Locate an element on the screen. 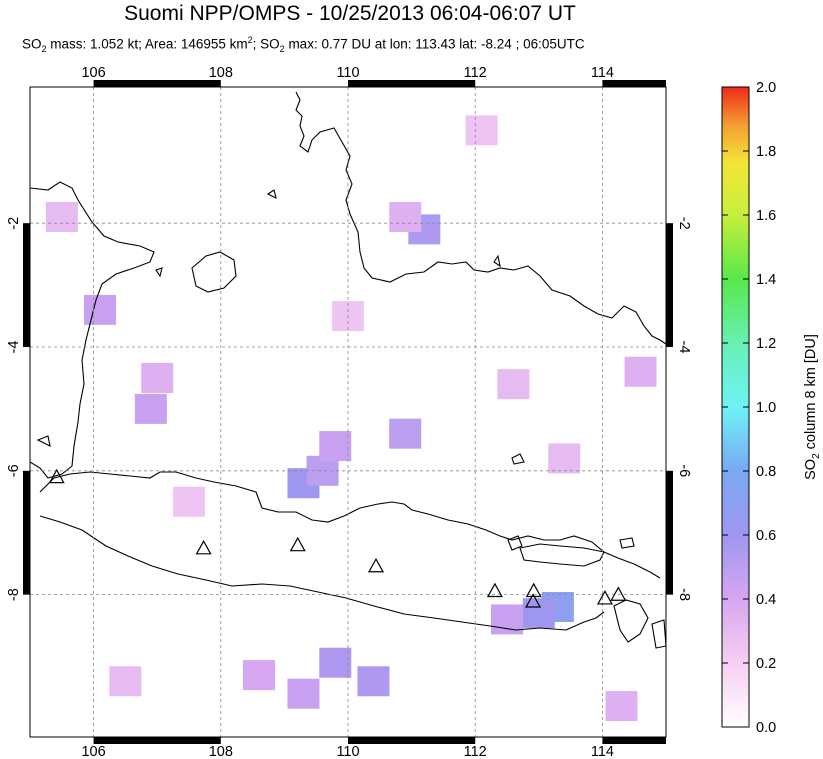 This screenshot has width=823, height=759. lat-tick-label-left: -4 is located at coordinates (14, 347).